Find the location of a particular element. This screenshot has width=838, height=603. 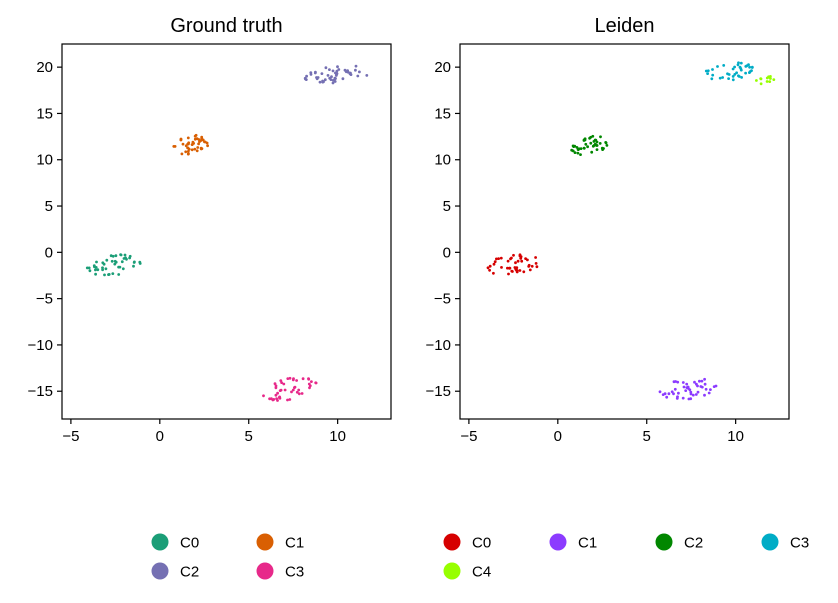

legend-marker-c1 is located at coordinates (265, 542).